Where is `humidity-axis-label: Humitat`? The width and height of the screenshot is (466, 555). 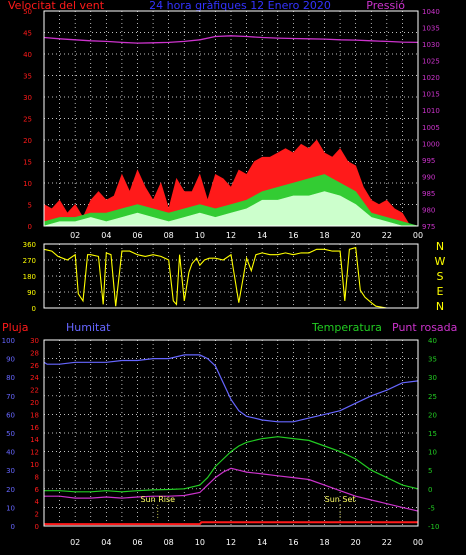 humidity-axis-label: Humitat is located at coordinates (88, 327).